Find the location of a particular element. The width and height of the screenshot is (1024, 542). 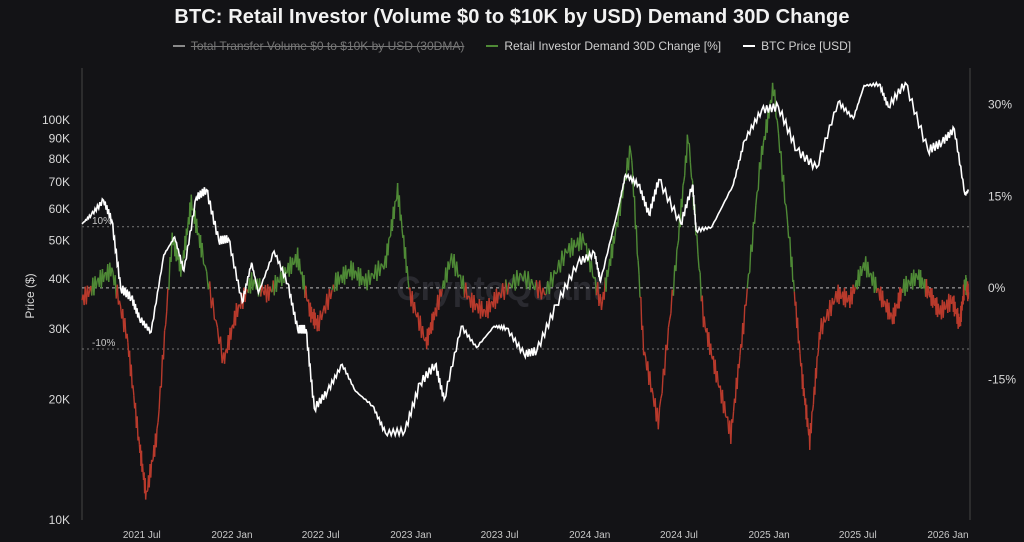

x-tick-label-7: 2025 Jan is located at coordinates (768, 535).